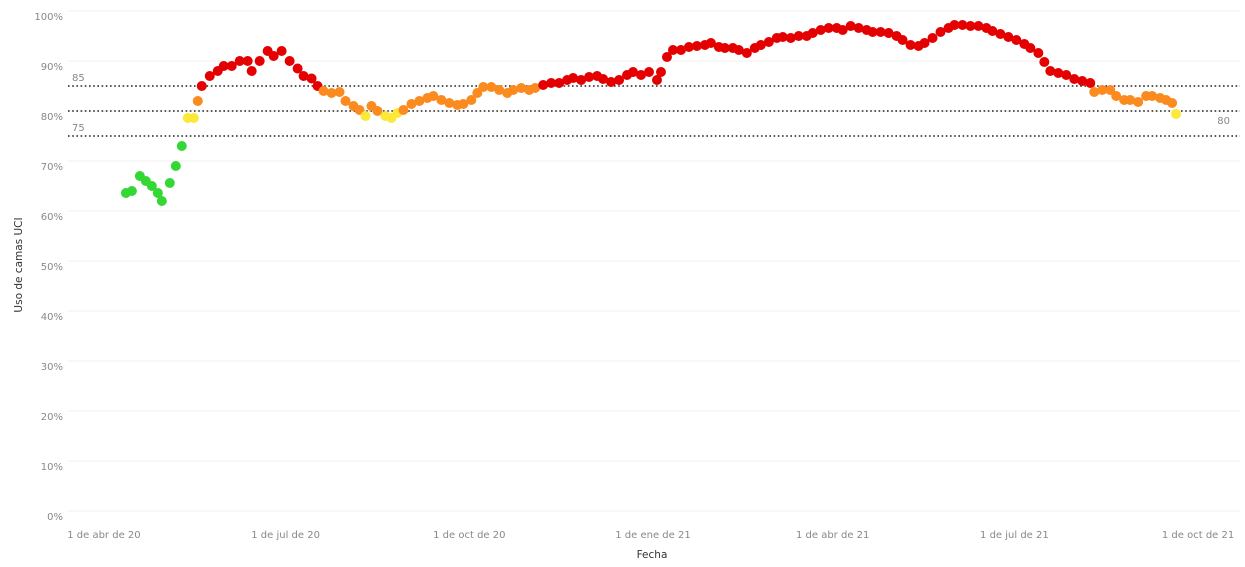 This screenshot has height=567, width=1245. Describe the element at coordinates (285, 535) in the screenshot. I see `x-tick-label: 1 de jul de 20` at that location.